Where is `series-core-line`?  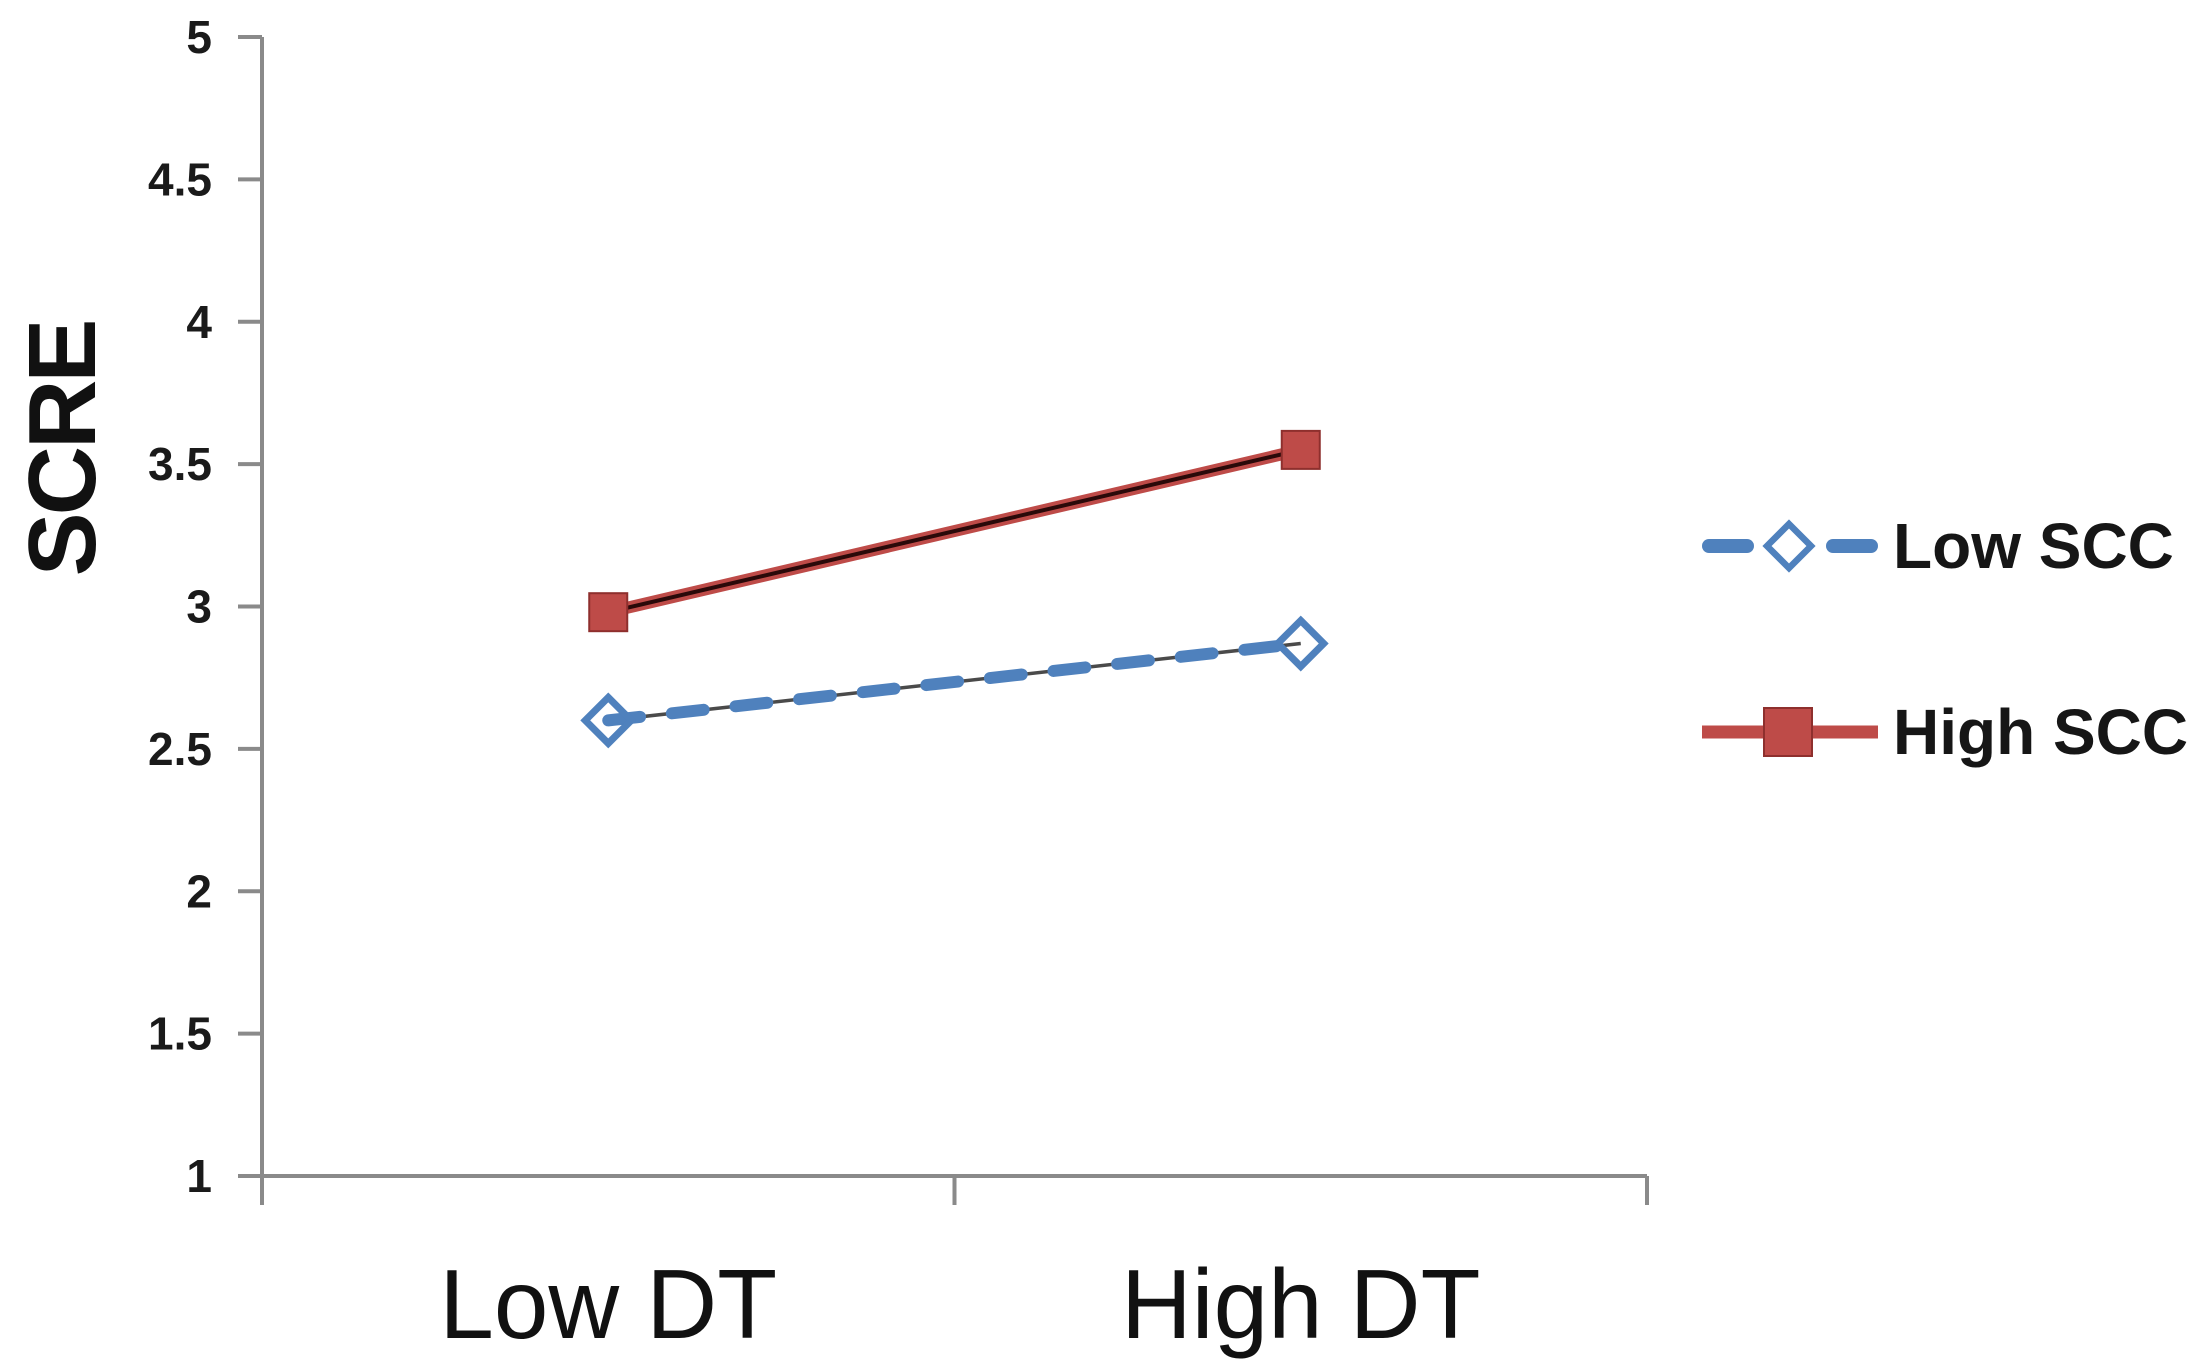 series-core-line is located at coordinates (954, 531).